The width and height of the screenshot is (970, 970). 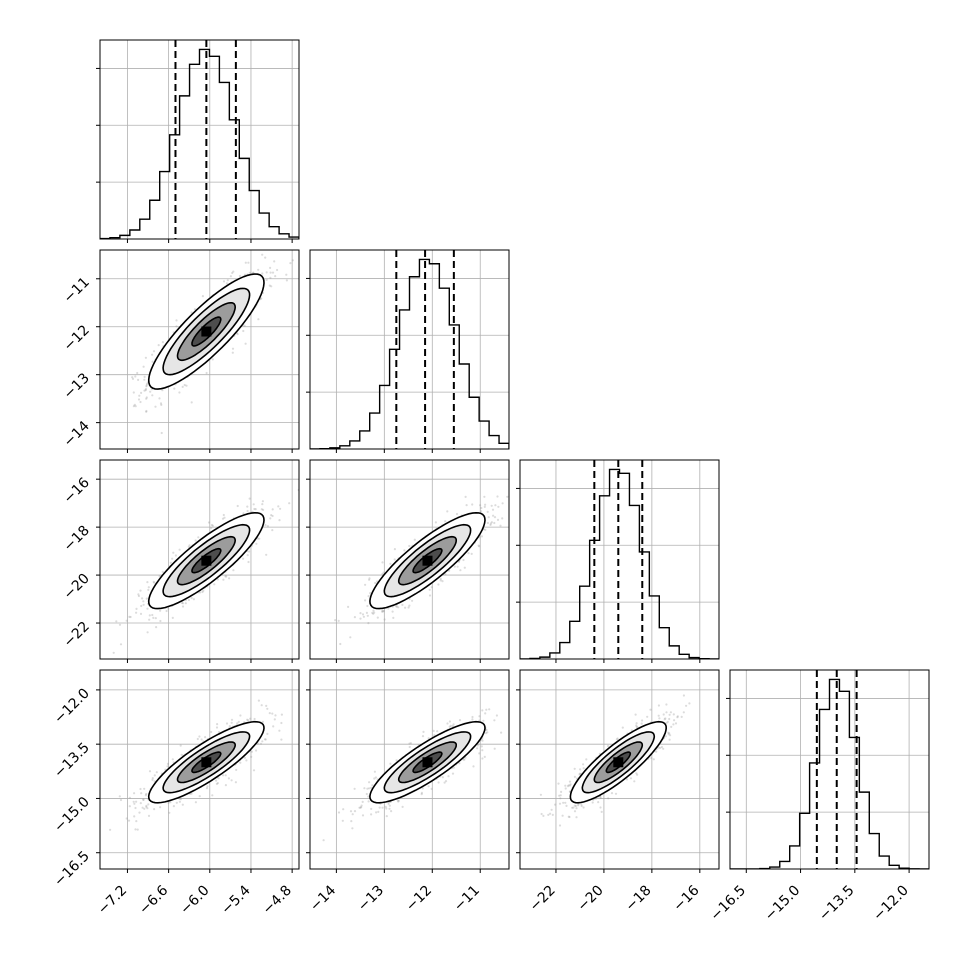 What do you see at coordinates (153, 899) in the screenshot?
I see `x-tick-label-p0: −6.6` at bounding box center [153, 899].